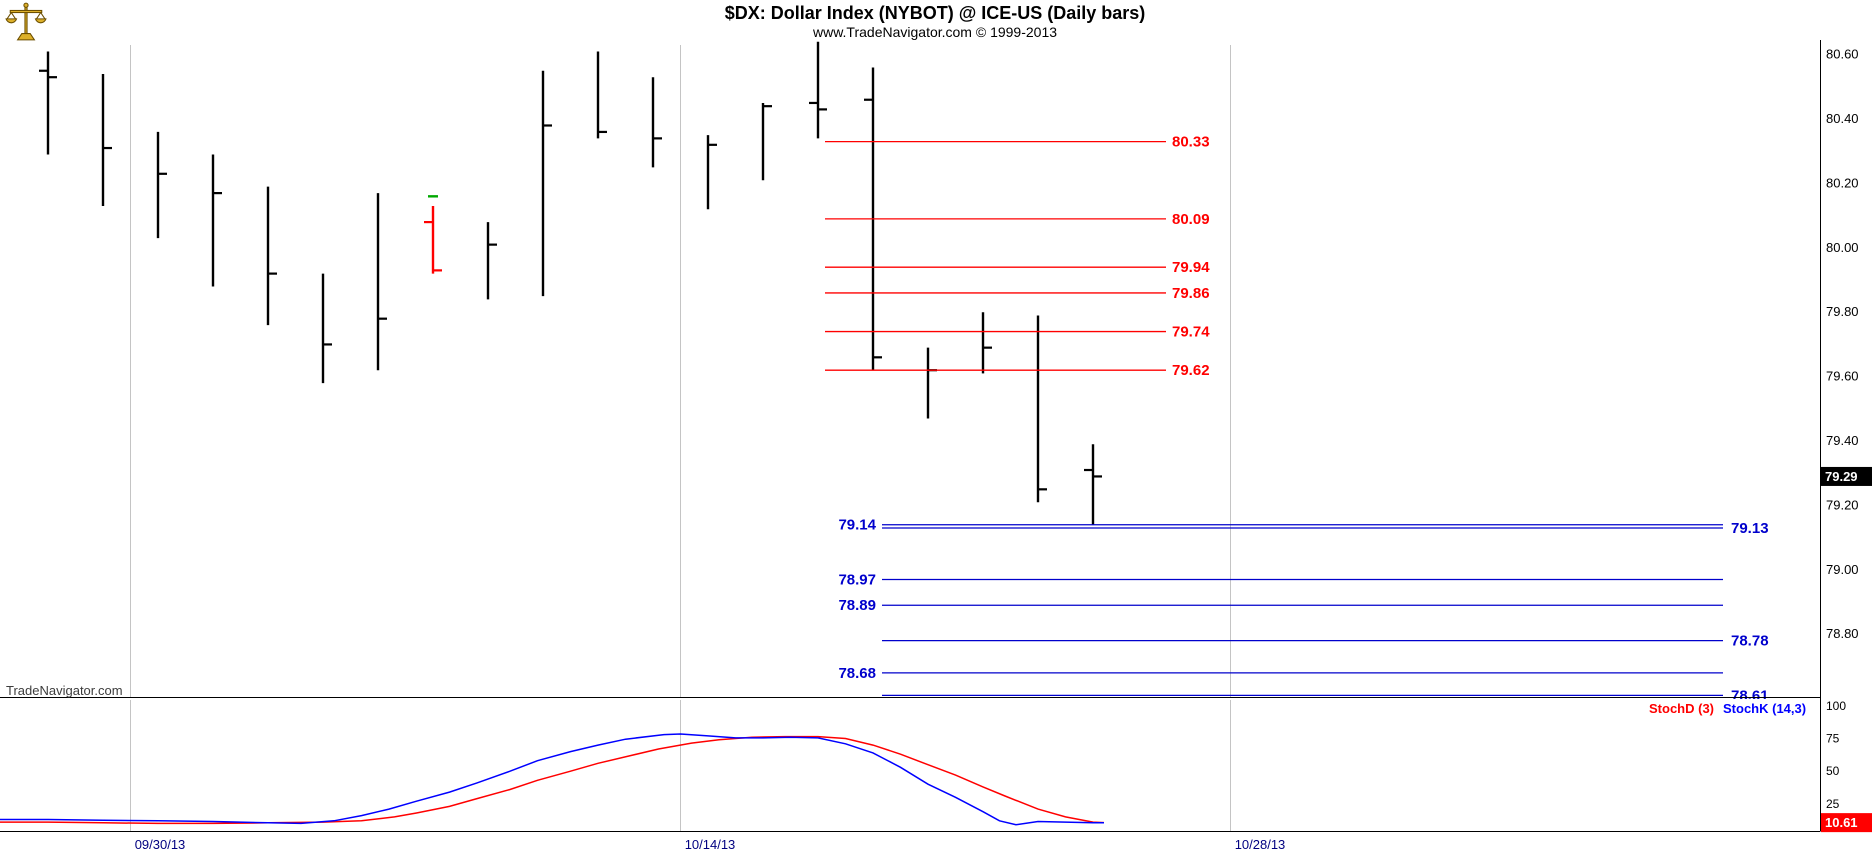  What do you see at coordinates (1842, 504) in the screenshot?
I see `price-axis-label: 79.20` at bounding box center [1842, 504].